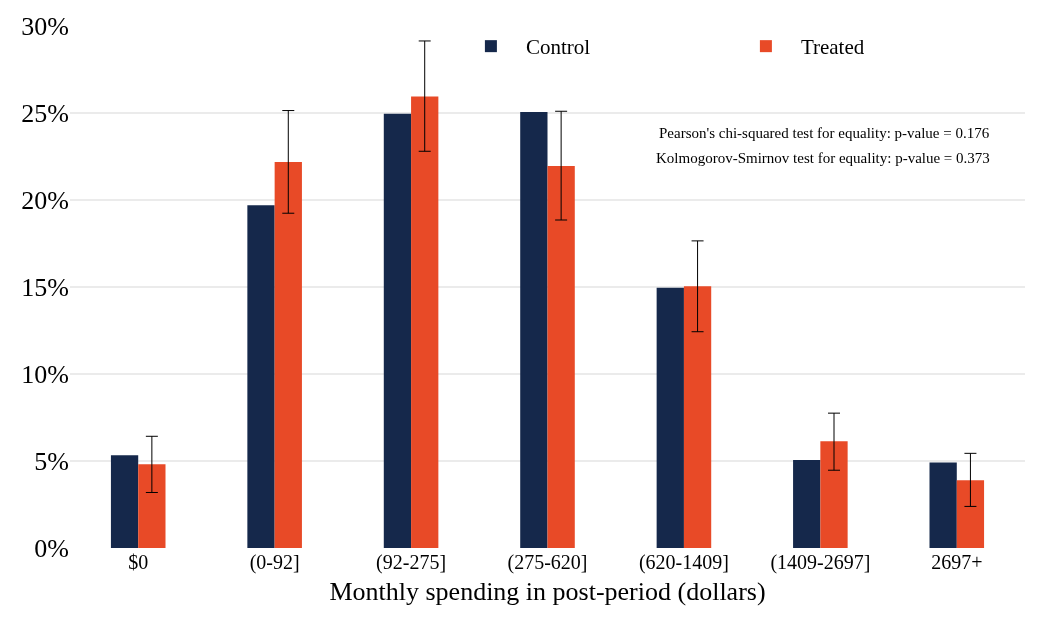 Image resolution: width=1045 pixels, height=618 pixels. I want to click on annotation: Pearson's chi-squared test for equality: p-value = 0.176, so click(824, 133).